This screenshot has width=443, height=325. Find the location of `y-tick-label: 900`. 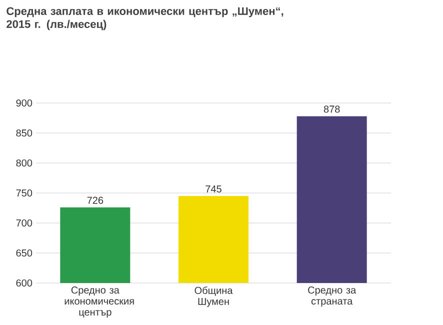

y-tick-label: 900 is located at coordinates (24, 103).